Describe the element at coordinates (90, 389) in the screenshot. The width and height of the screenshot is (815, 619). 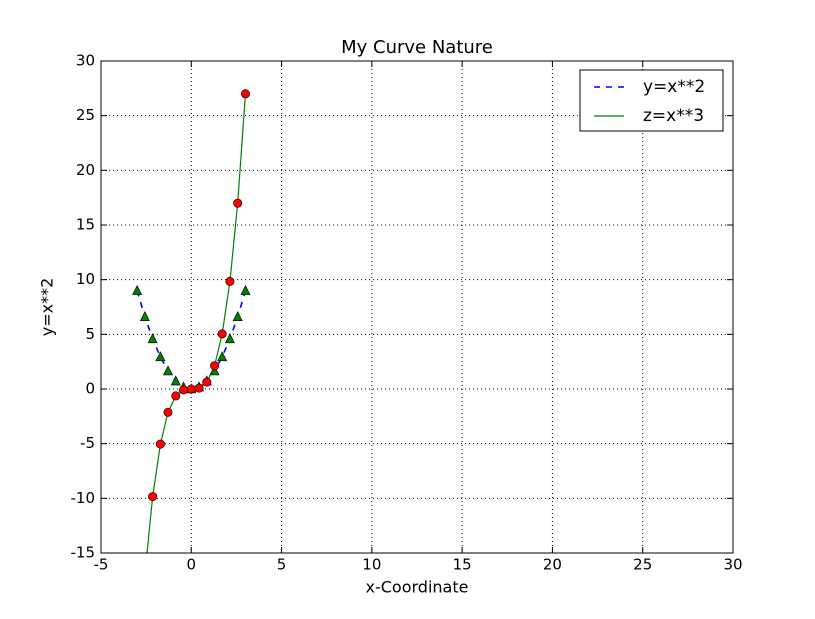
I see `y-tick-label: 0` at that location.